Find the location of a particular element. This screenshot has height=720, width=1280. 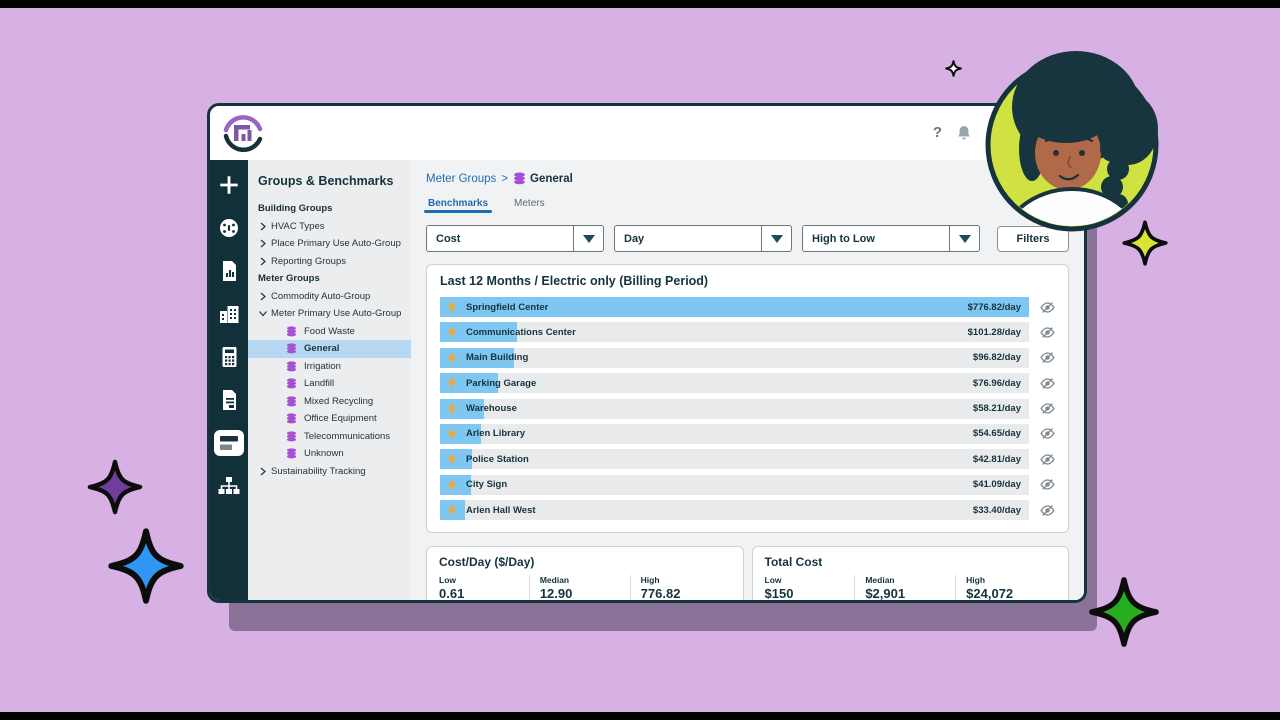

tree-item-commodity-auto-group: Commodity Auto-Group is located at coordinates (329, 297).